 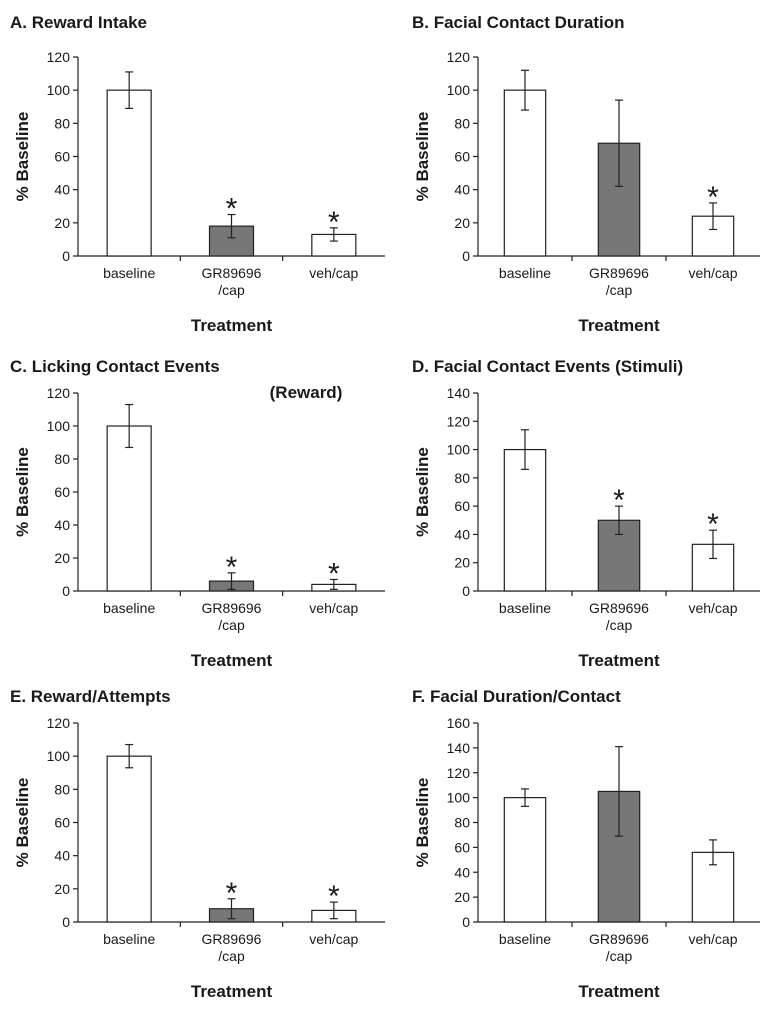 What do you see at coordinates (90, 696) in the screenshot?
I see `chart-title: E. Reward/Attempts` at bounding box center [90, 696].